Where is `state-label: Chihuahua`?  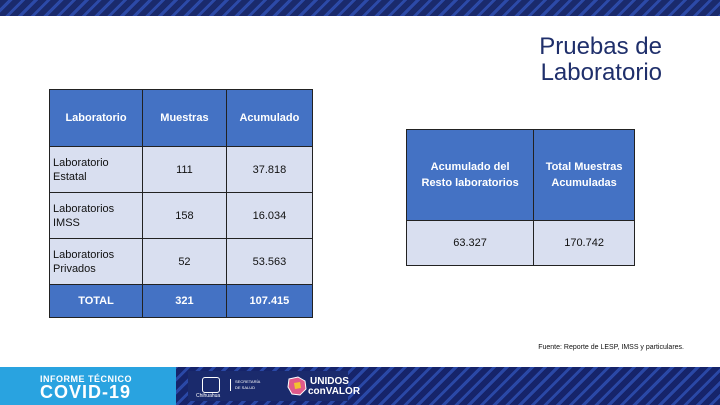
state-label: Chihuahua is located at coordinates (208, 396).